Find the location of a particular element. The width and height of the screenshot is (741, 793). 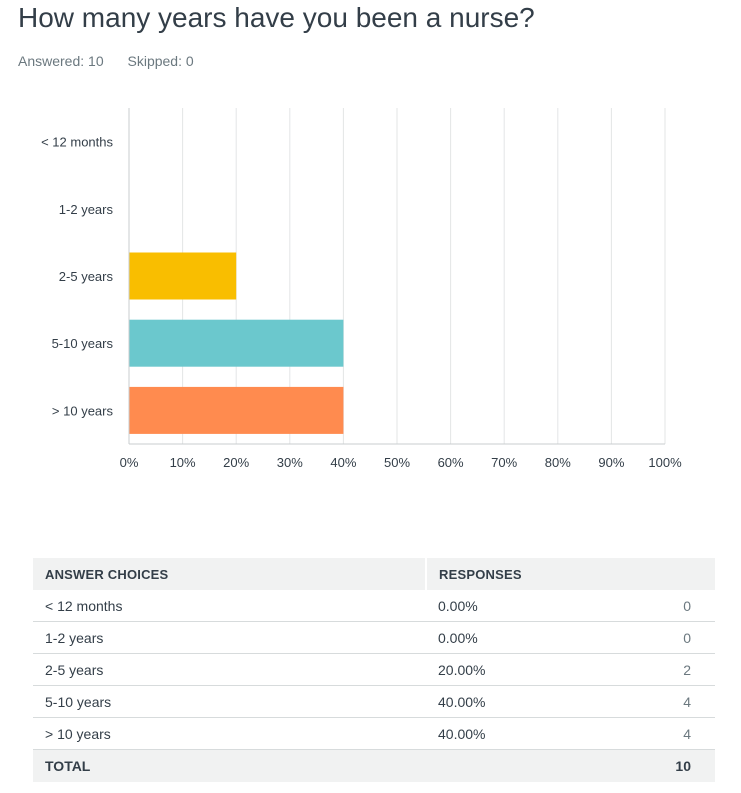

table-row: 1-2 years 0.00% 0 is located at coordinates (374, 637).